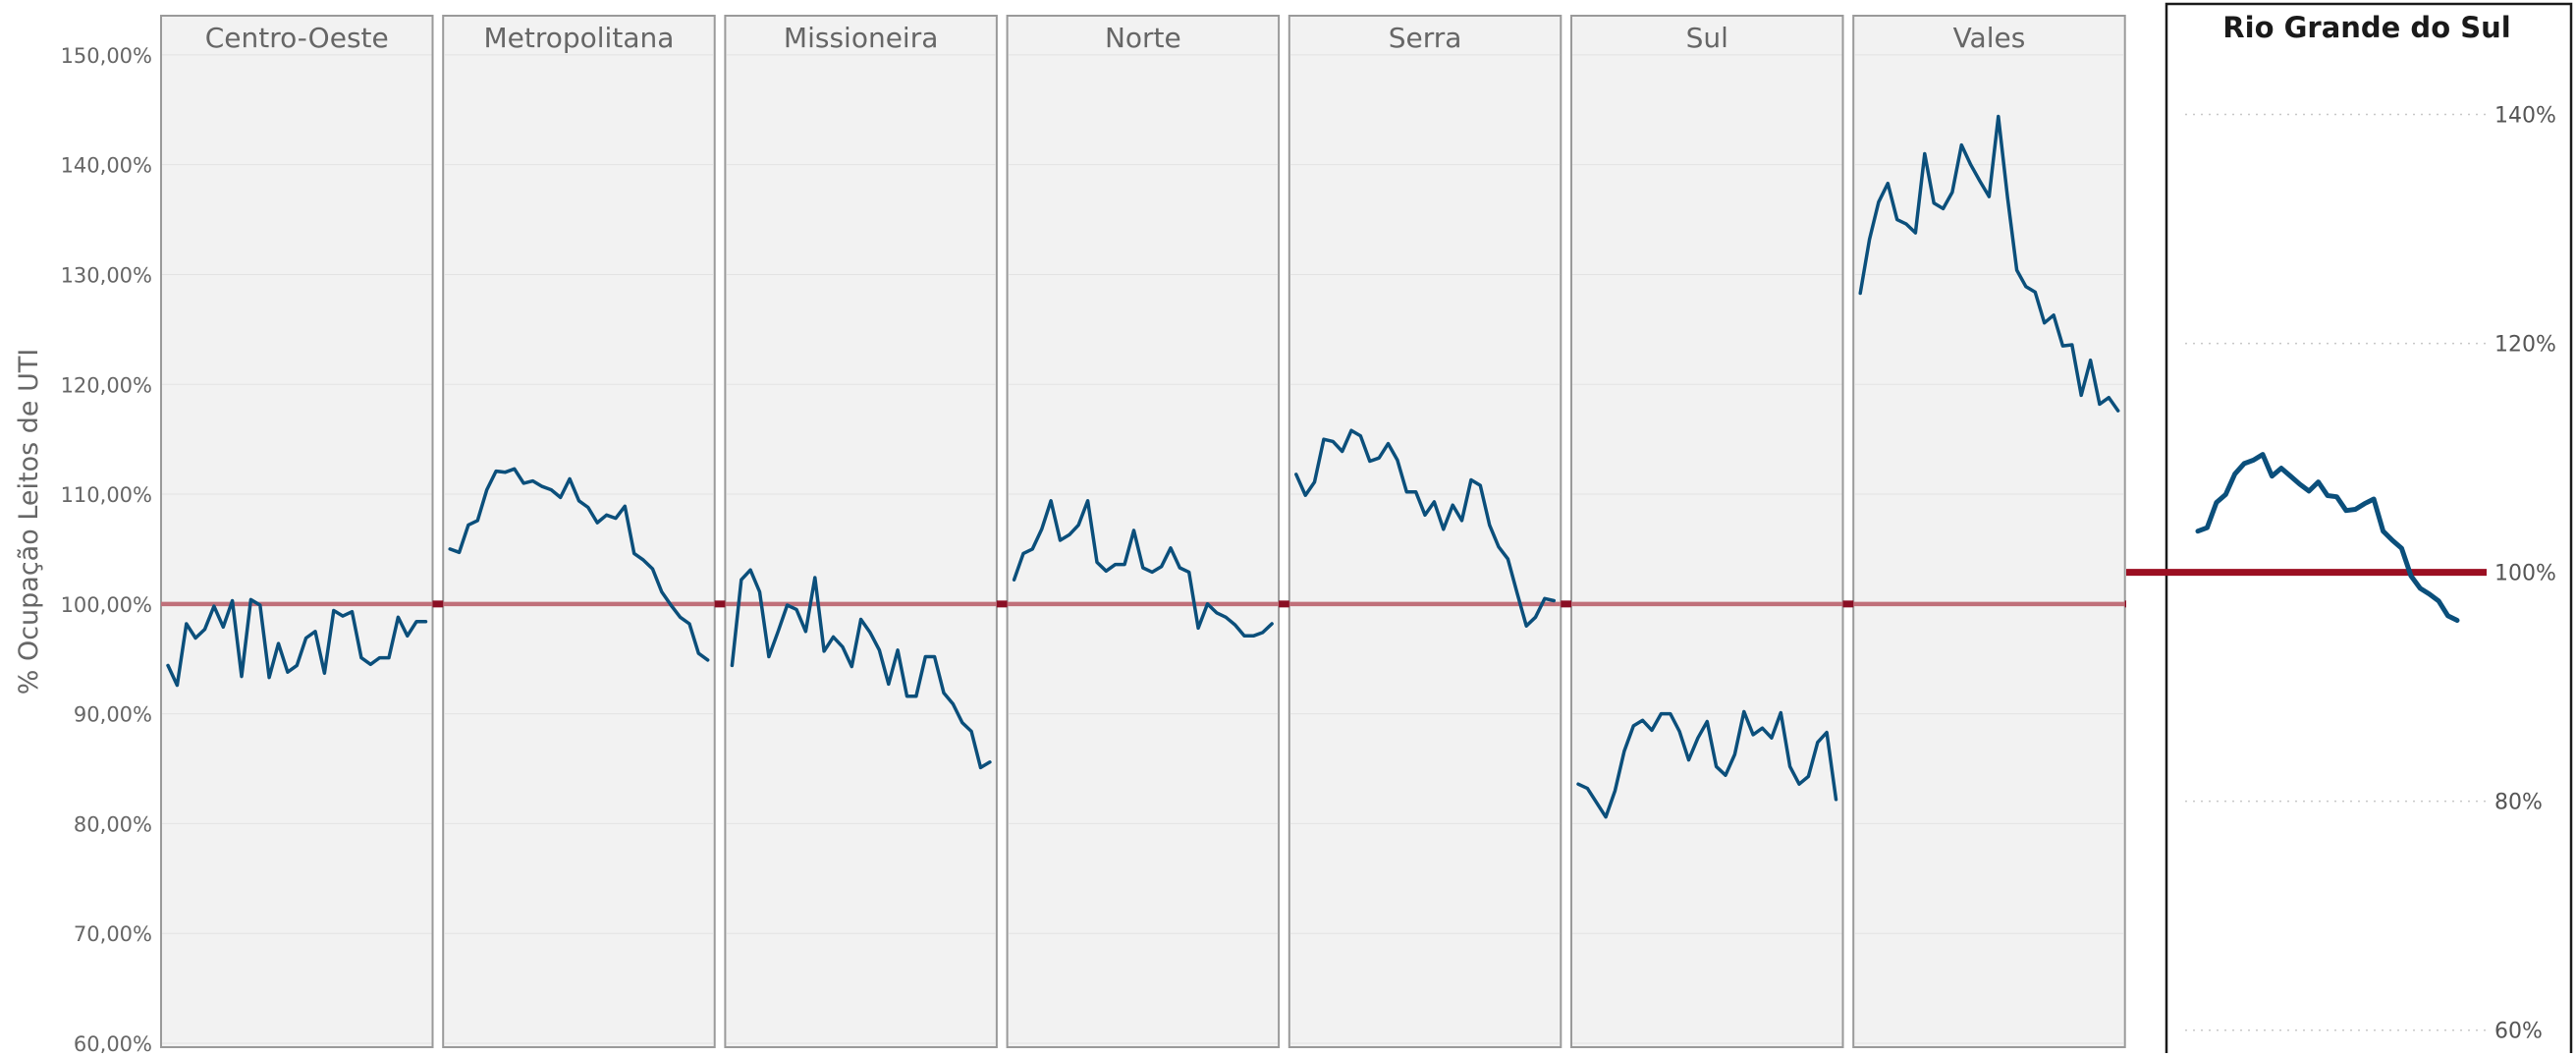 The image size is (2576, 1057). What do you see at coordinates (1426, 531) in the screenshot?
I see `panel-4-background` at bounding box center [1426, 531].